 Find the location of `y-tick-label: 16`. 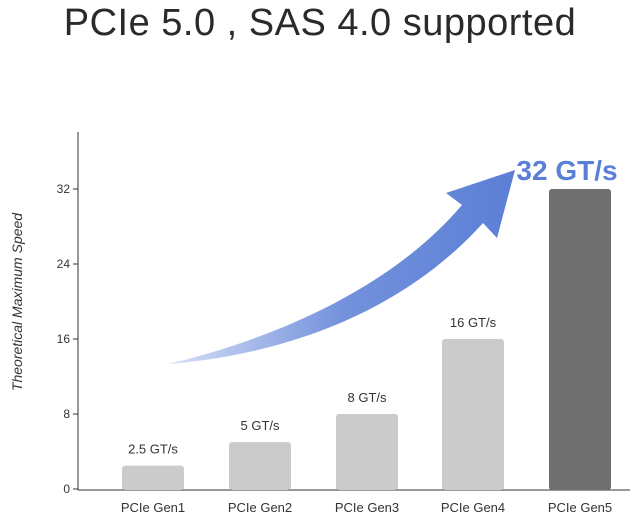

y-tick-label: 16 is located at coordinates (64, 339).